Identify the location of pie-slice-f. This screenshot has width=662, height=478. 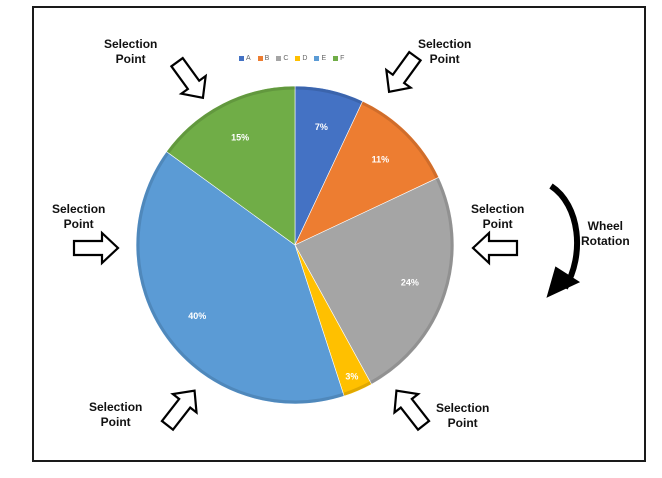
(230, 165).